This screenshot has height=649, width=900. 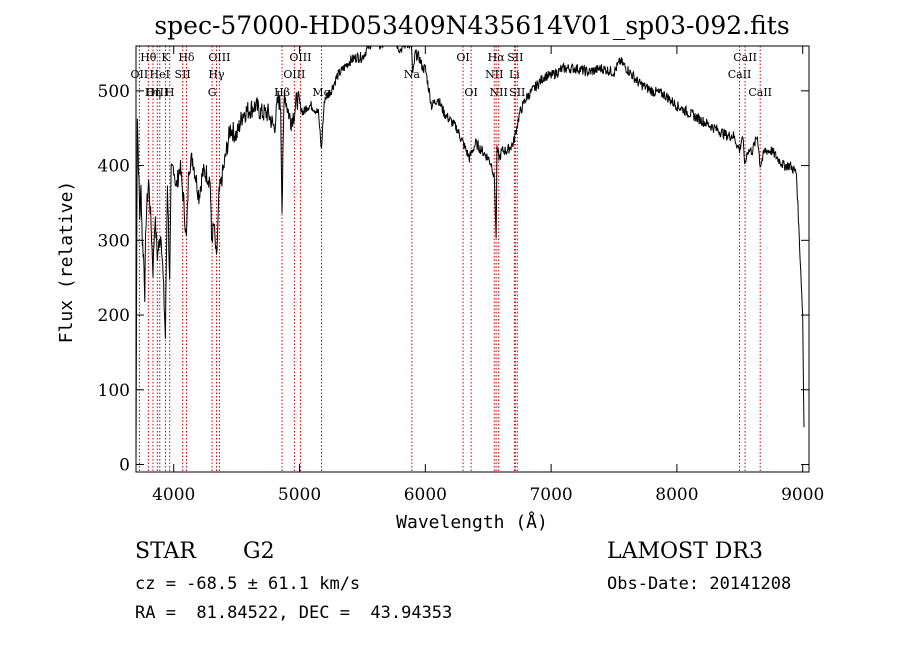 I want to click on line-label: Hθ, so click(x=148, y=57).